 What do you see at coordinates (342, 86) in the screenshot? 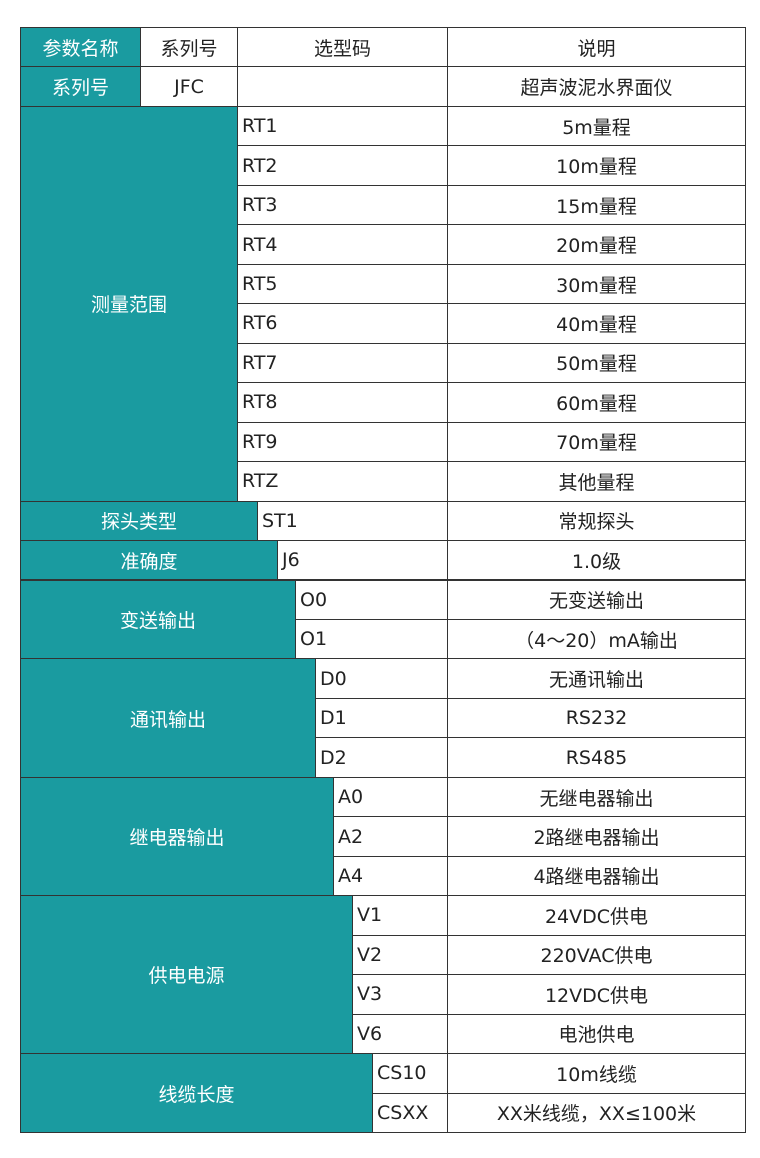
I see `blank-cell` at bounding box center [342, 86].